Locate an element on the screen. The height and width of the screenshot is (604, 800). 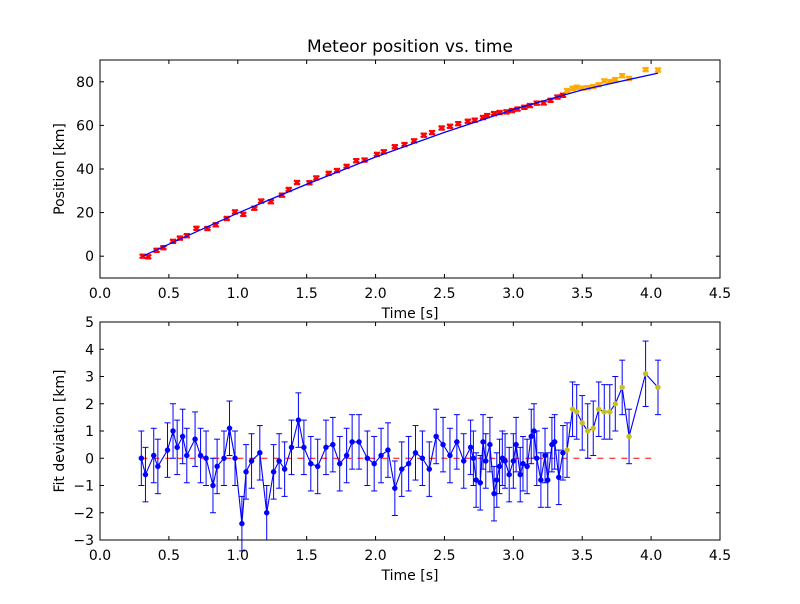
y-tick-label: −2 is located at coordinates (83, 514).